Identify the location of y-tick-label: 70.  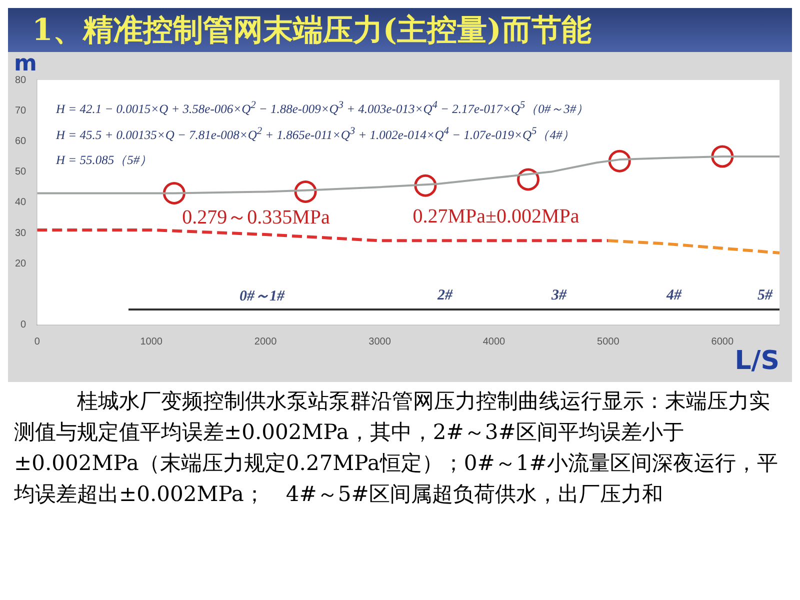
(21, 110).